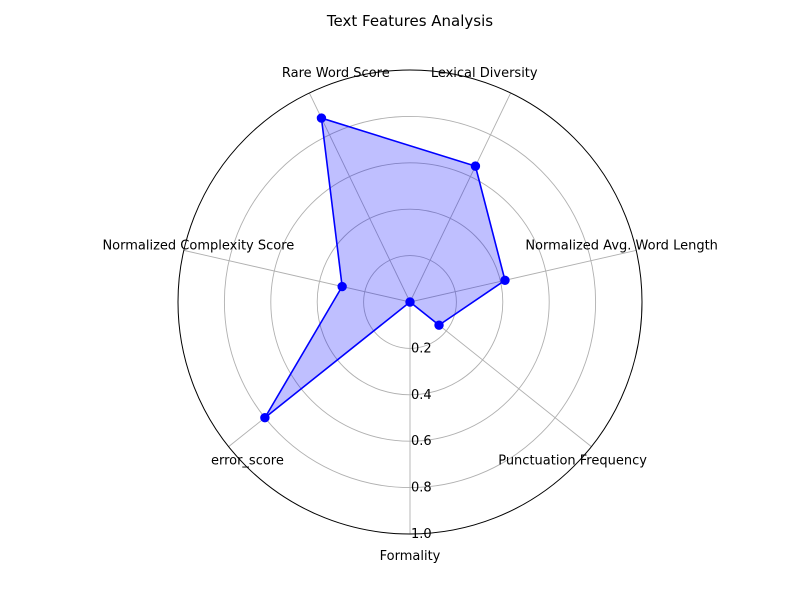  What do you see at coordinates (421, 441) in the screenshot?
I see `radial-tick-label: 0.6` at bounding box center [421, 441].